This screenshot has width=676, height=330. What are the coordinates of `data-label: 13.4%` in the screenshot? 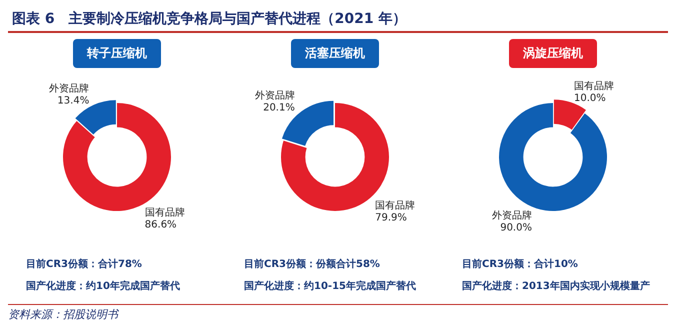 It's located at (73, 101).